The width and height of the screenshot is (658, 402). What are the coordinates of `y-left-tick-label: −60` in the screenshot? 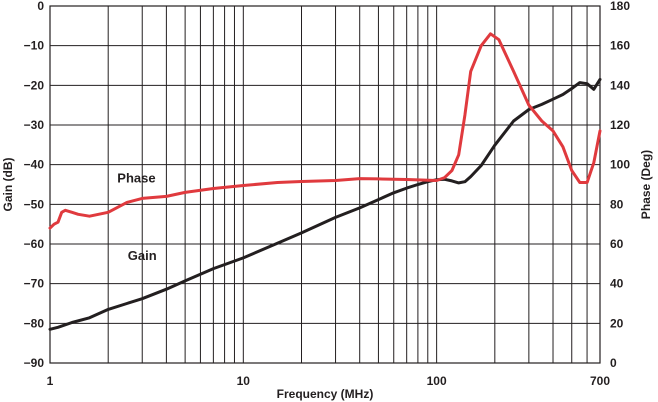 It's located at (34, 244).